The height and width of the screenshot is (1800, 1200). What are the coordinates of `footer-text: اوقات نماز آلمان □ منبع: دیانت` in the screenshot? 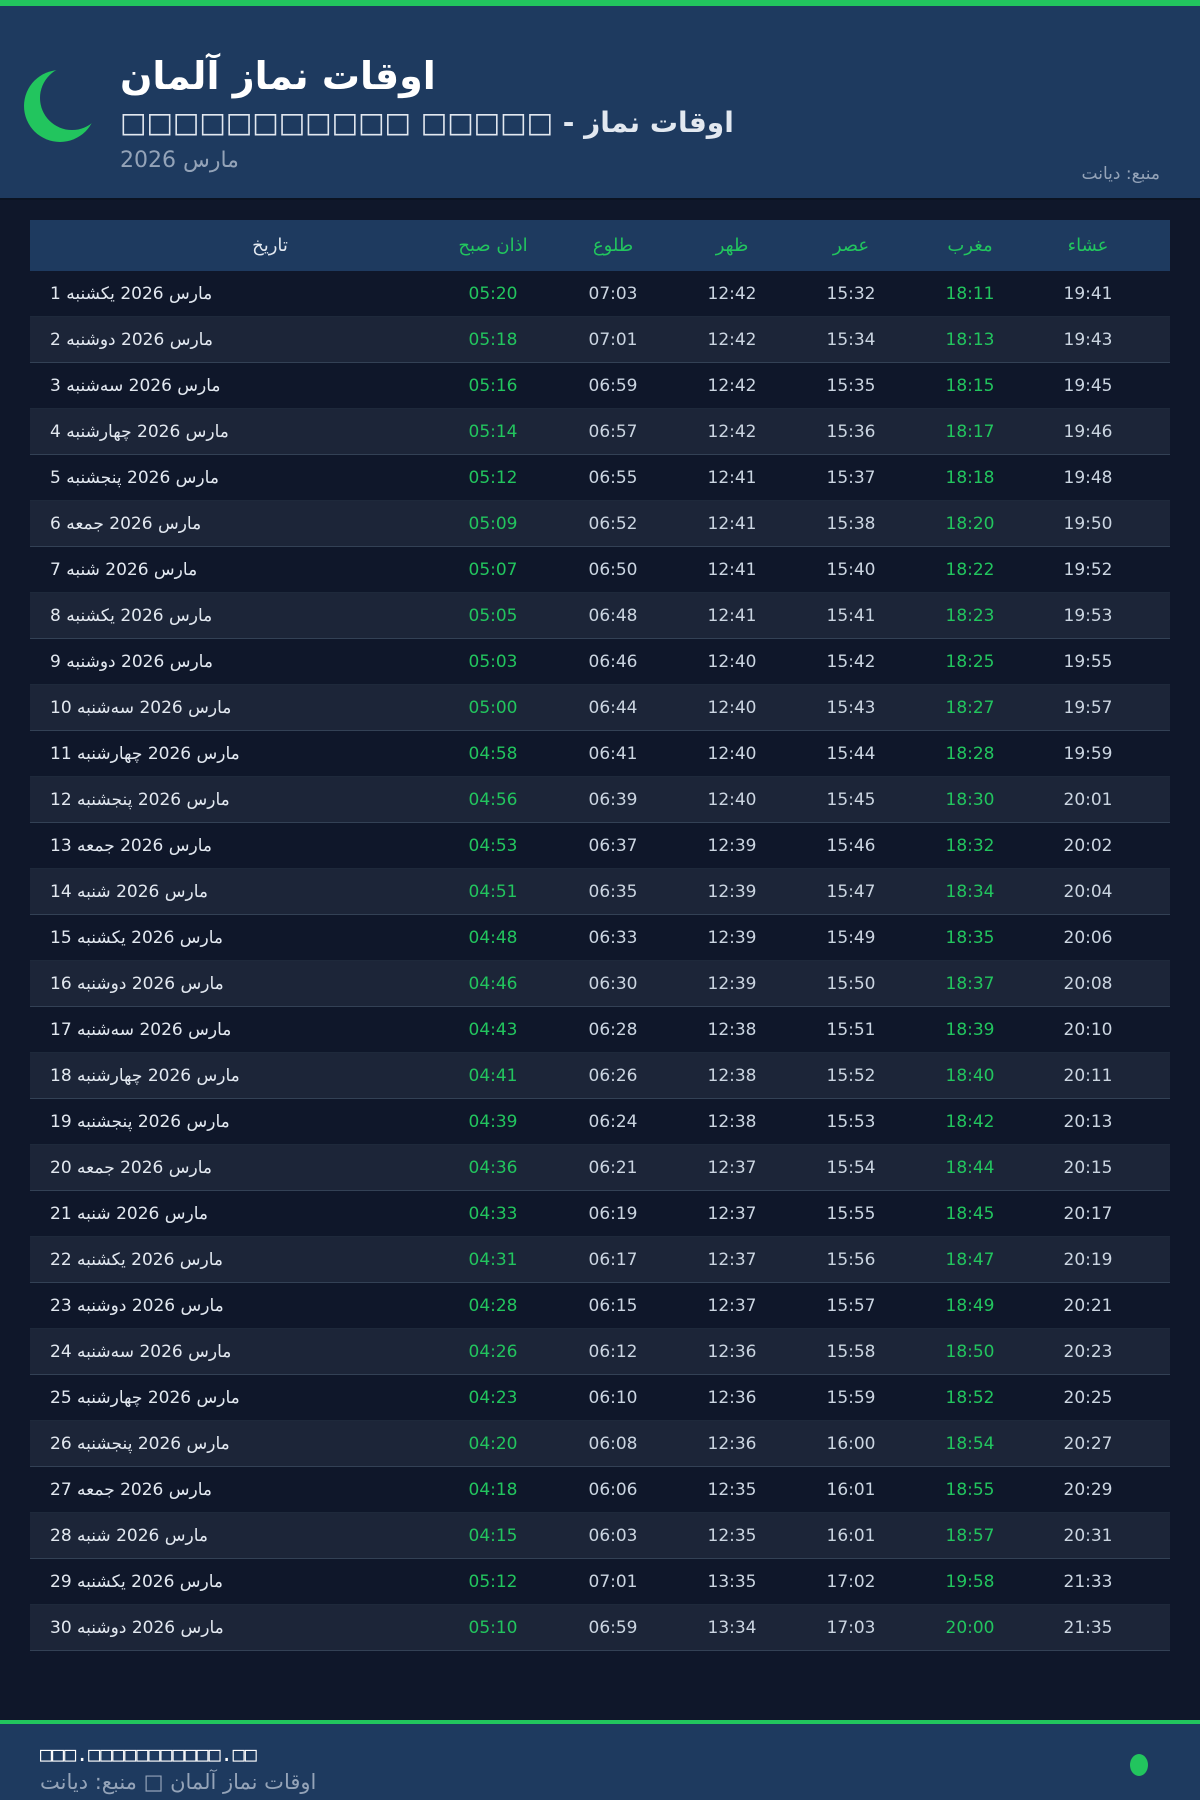 It's located at (178, 1782).